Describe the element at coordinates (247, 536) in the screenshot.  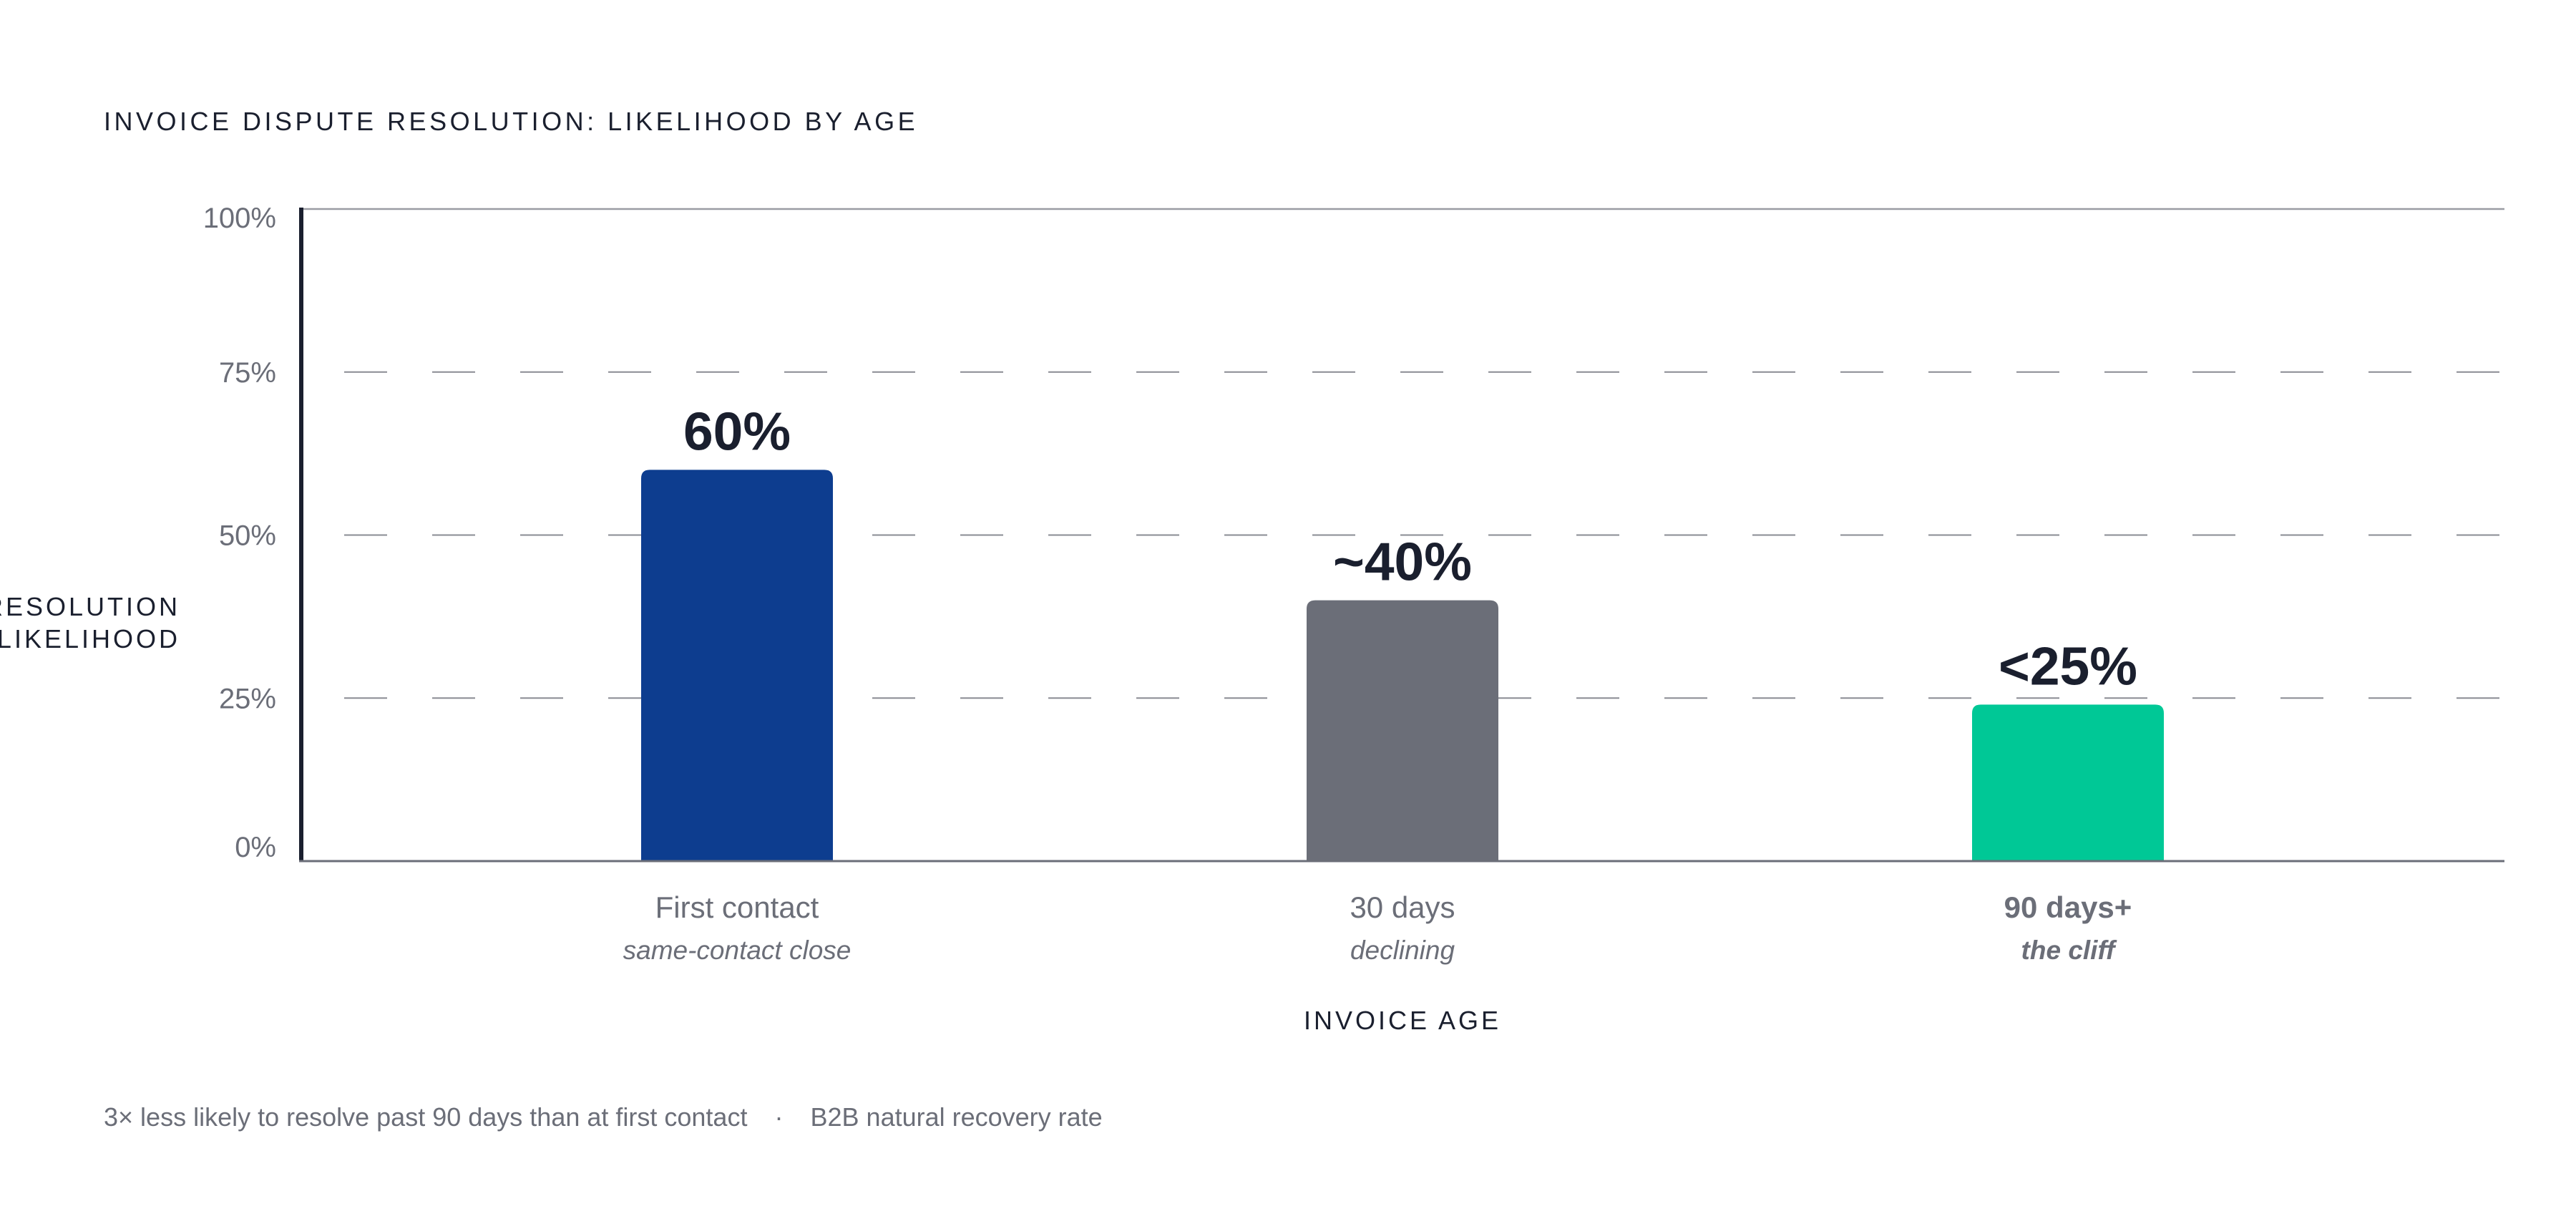
I see `y-tick-label: 50%` at that location.